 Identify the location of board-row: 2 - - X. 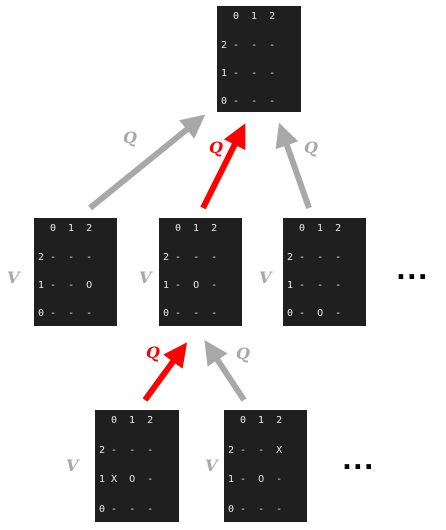
(255, 450).